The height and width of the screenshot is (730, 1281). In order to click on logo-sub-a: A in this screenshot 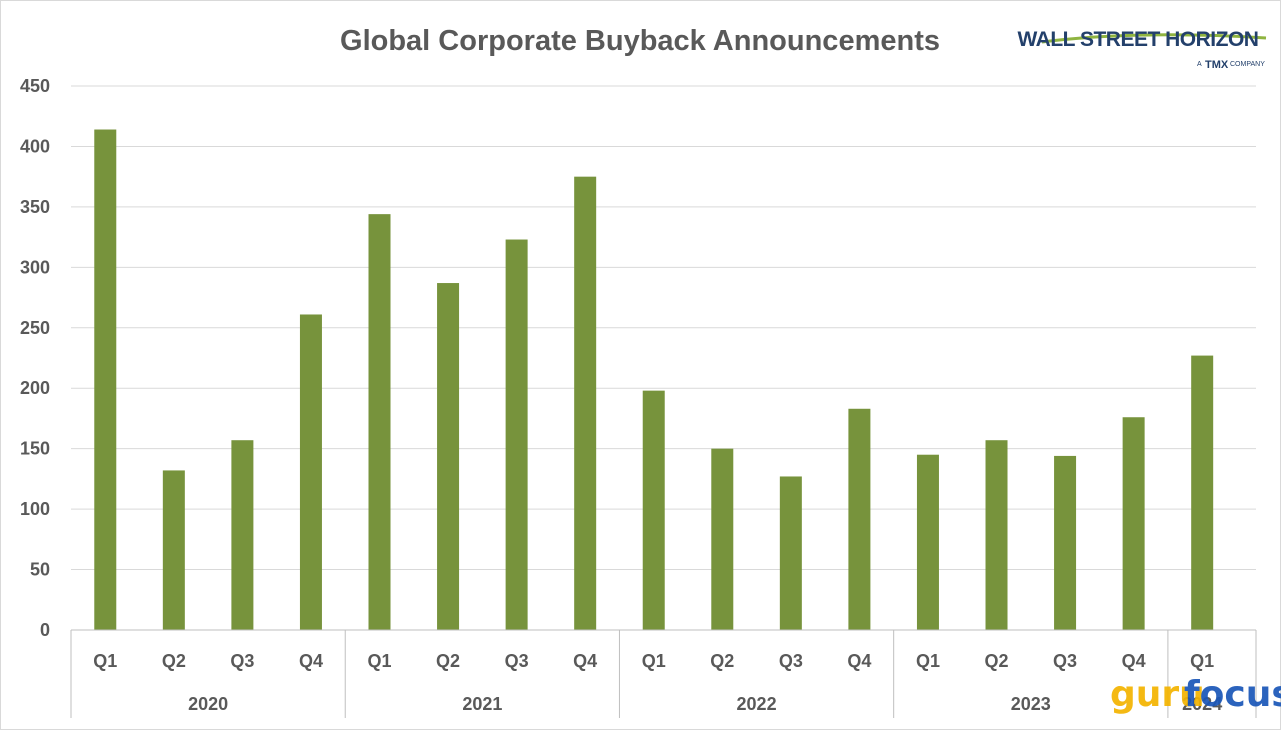, I will do `click(1199, 64)`.